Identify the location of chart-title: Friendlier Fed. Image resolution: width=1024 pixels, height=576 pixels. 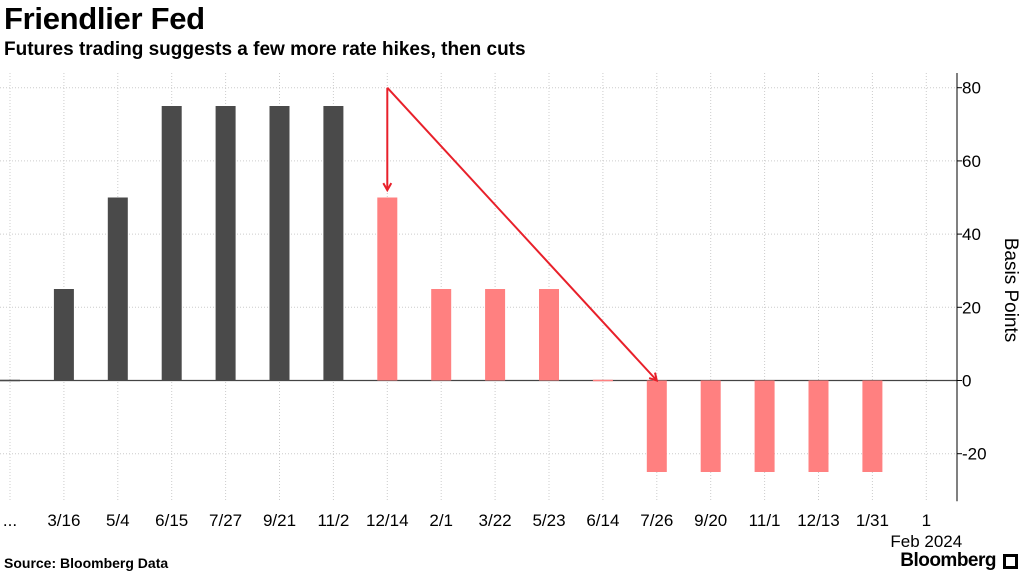
(104, 18).